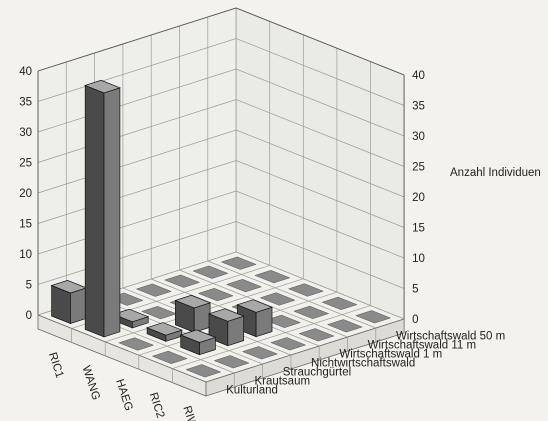  What do you see at coordinates (415, 320) in the screenshot?
I see `z-tick-label-right: 0` at bounding box center [415, 320].